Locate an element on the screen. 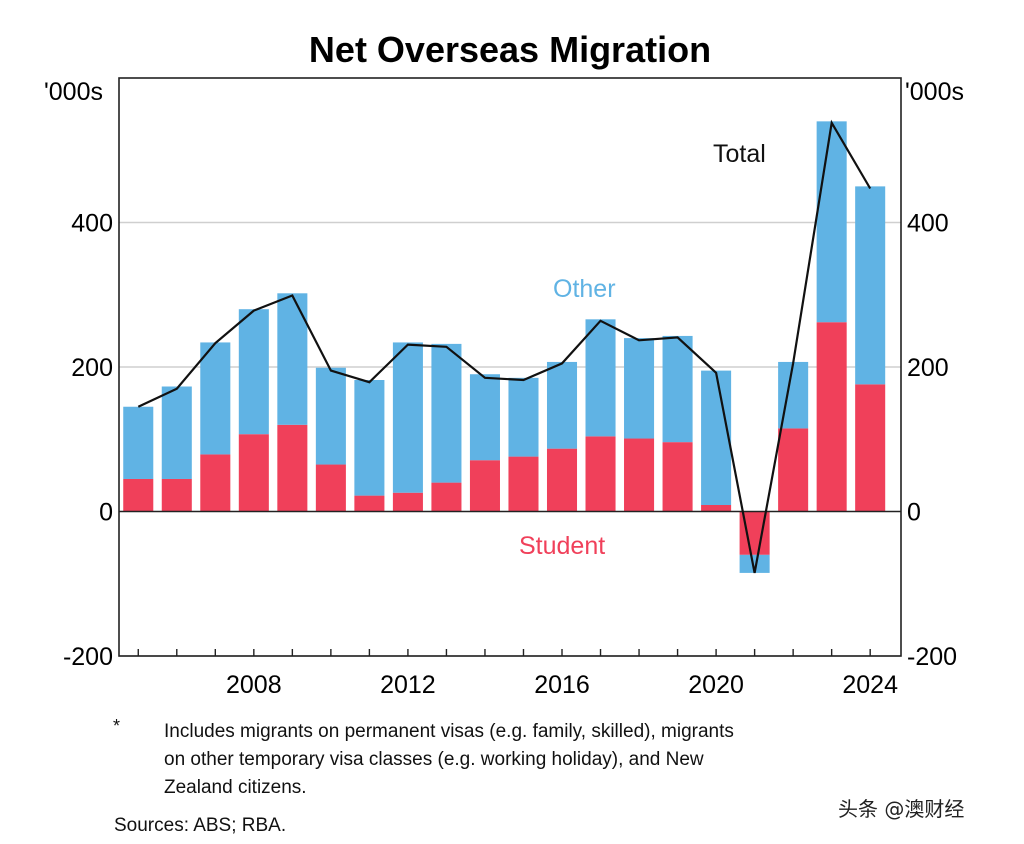 The height and width of the screenshot is (844, 1024). y-tick-label-right: 400 is located at coordinates (928, 224).